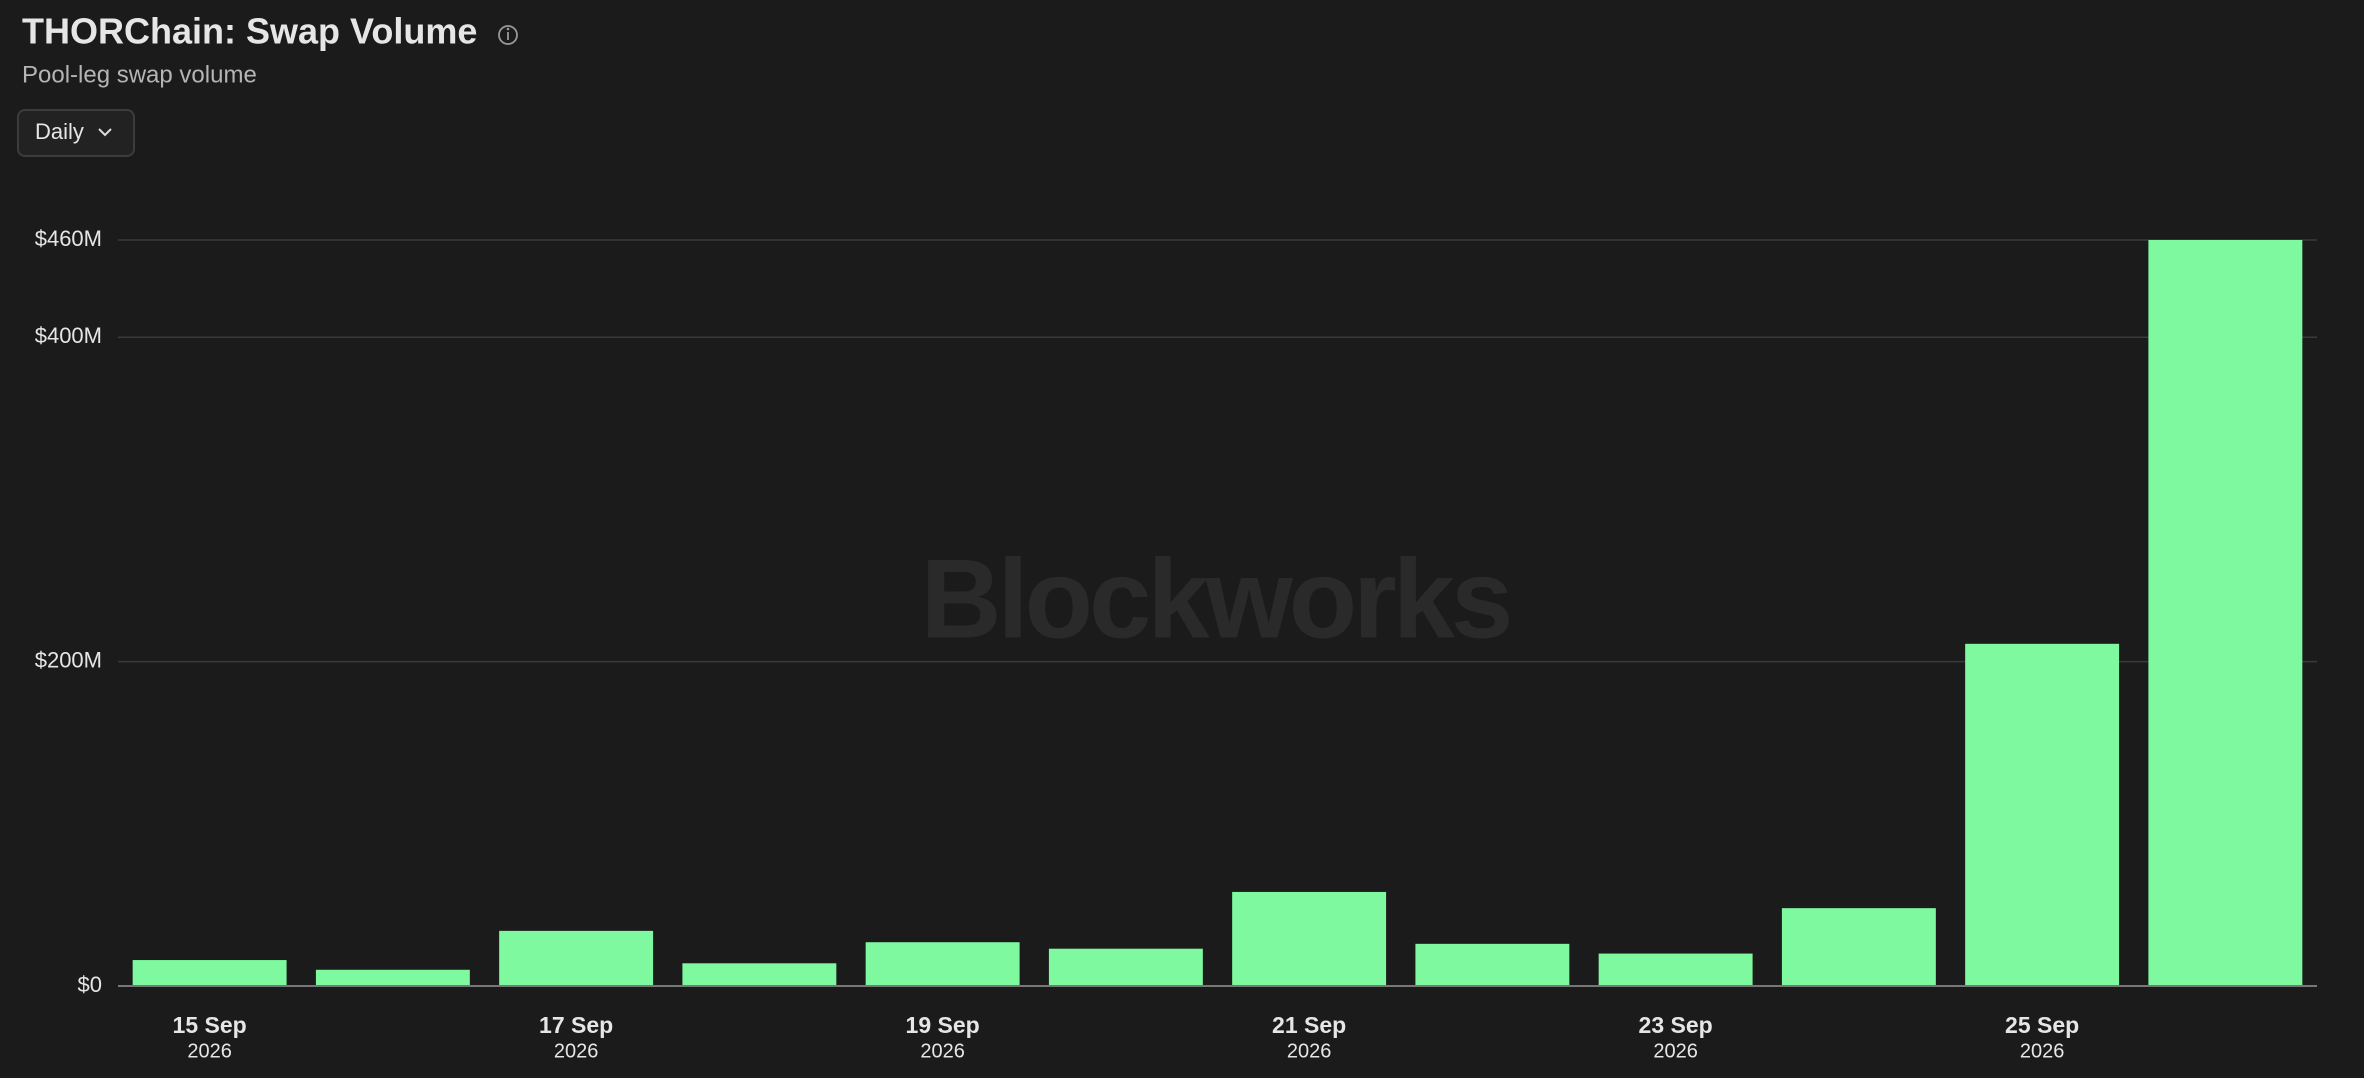 Image resolution: width=2364 pixels, height=1078 pixels. Describe the element at coordinates (576, 1025) in the screenshot. I see `x-tick-label: 17 Sep` at that location.